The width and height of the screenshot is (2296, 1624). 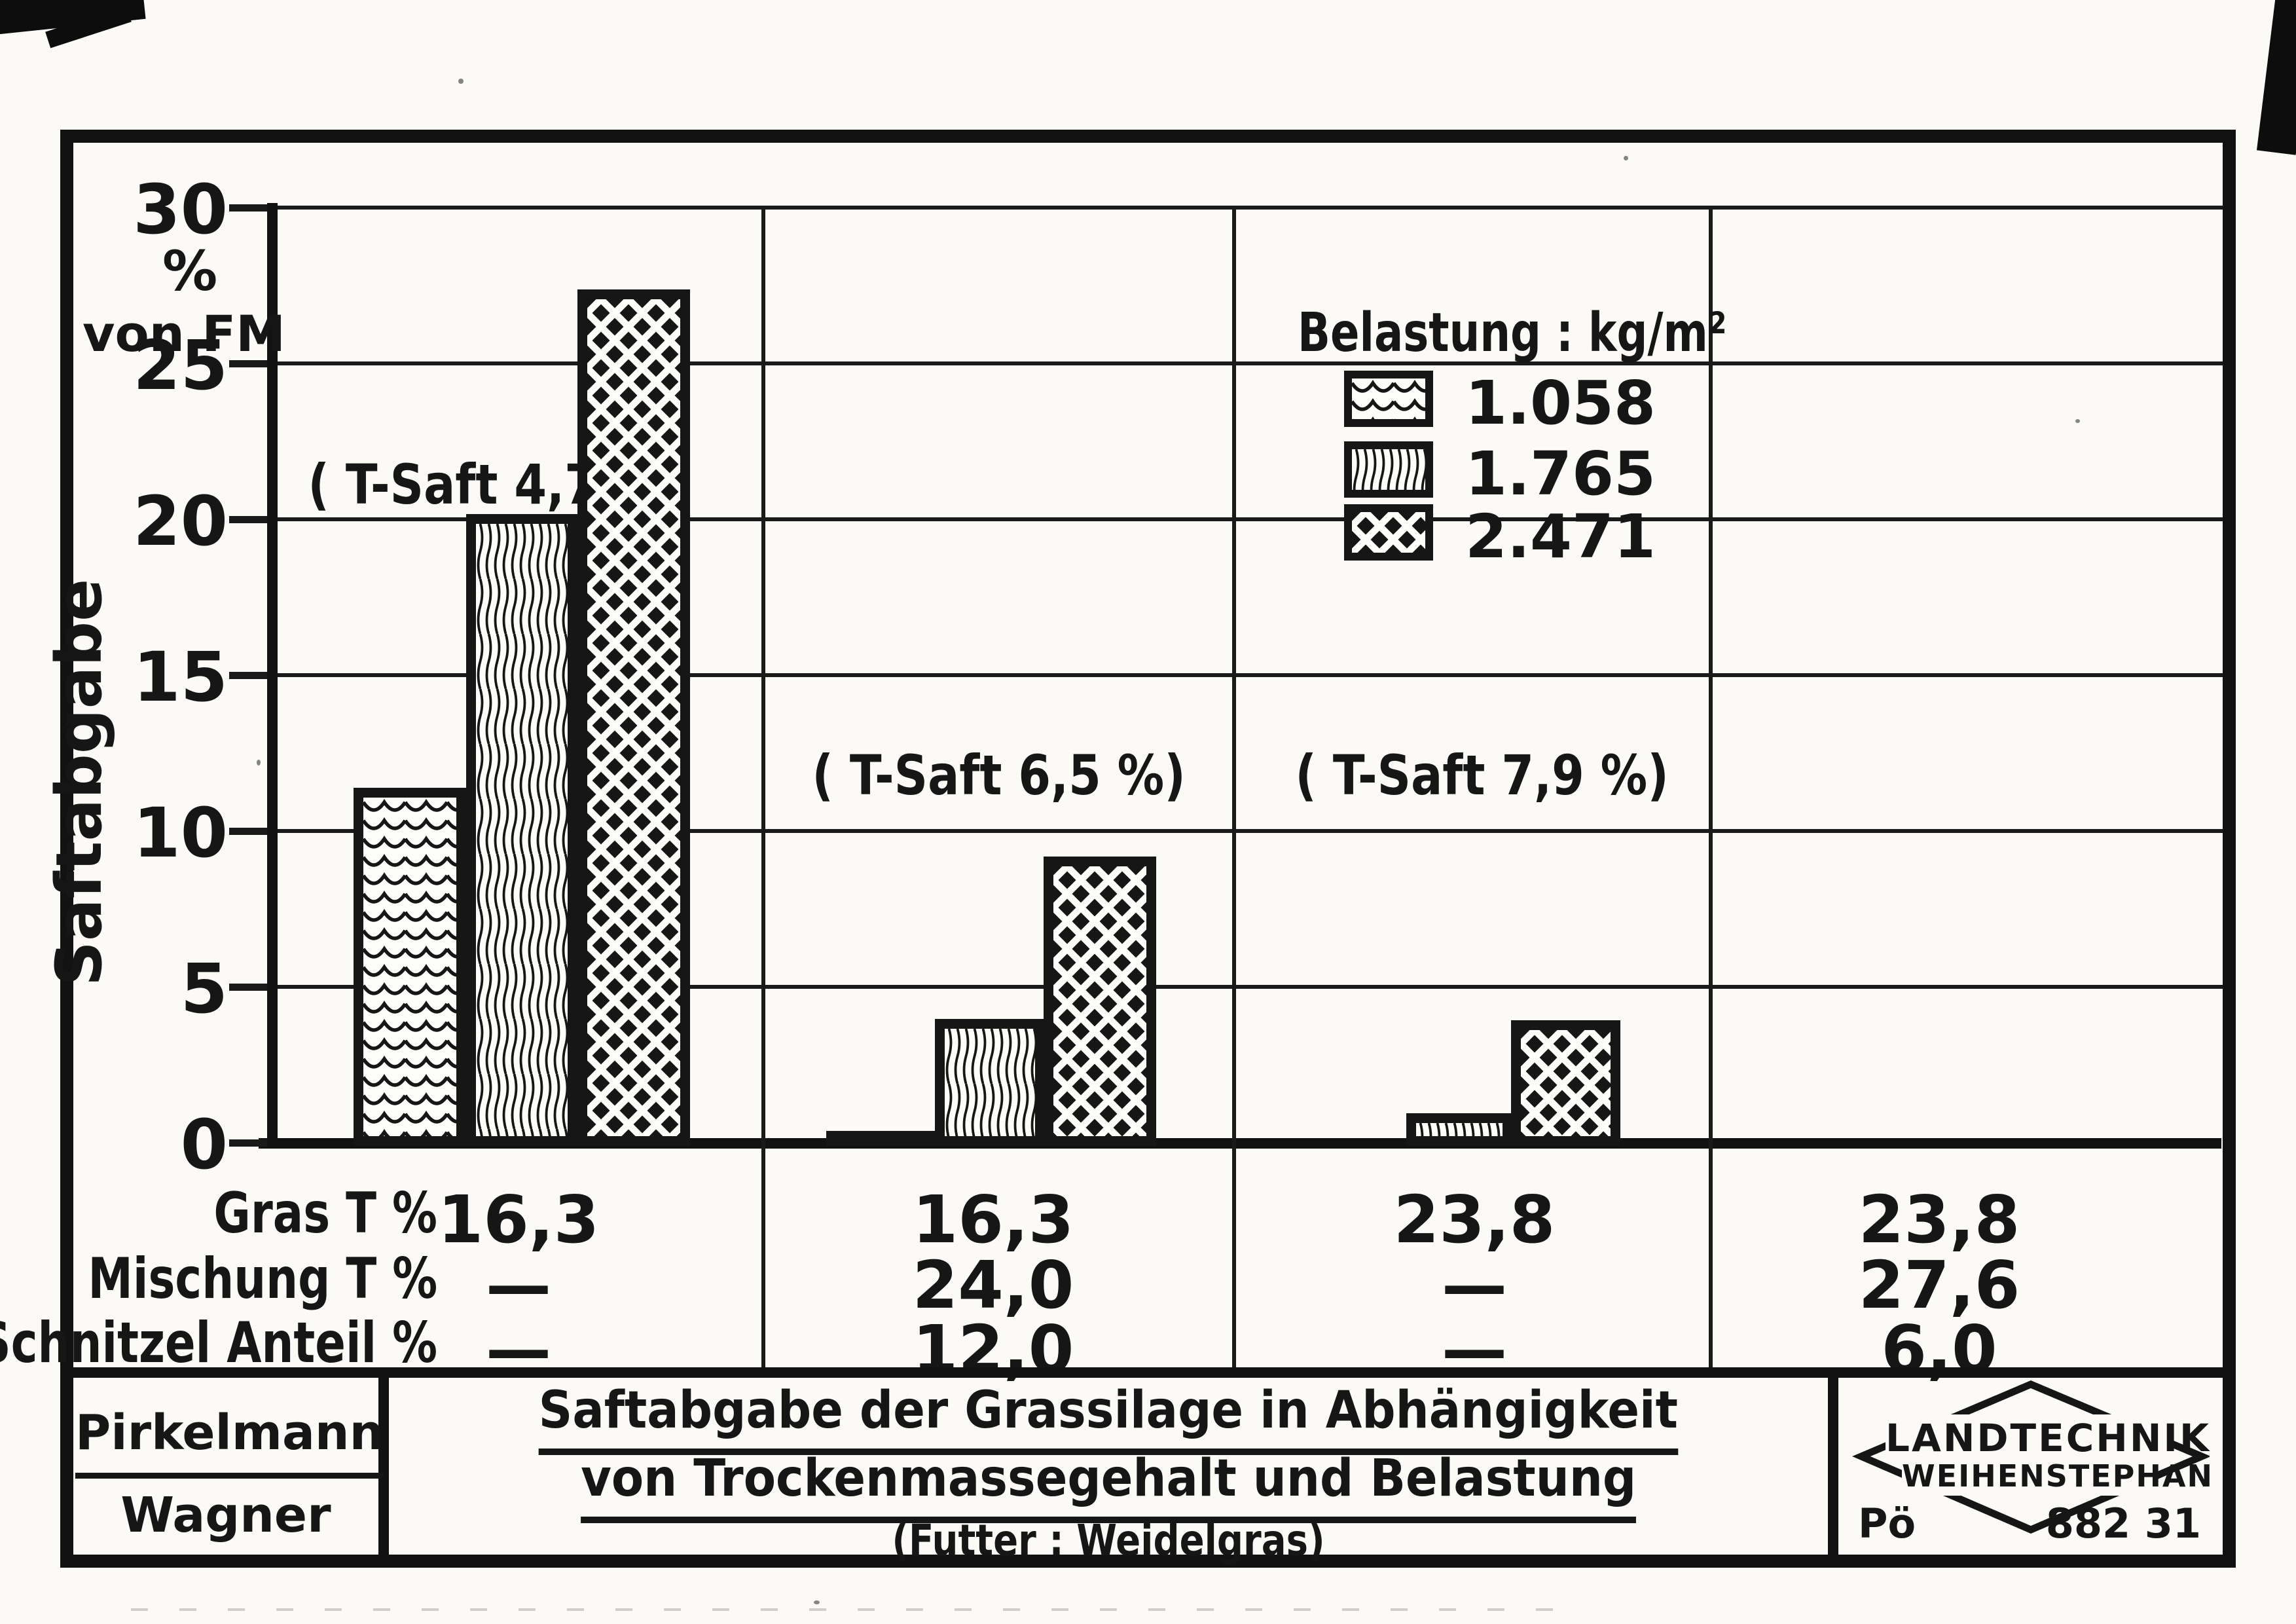 What do you see at coordinates (1560, 537) in the screenshot?
I see `legend-label-2471: 2.471` at bounding box center [1560, 537].